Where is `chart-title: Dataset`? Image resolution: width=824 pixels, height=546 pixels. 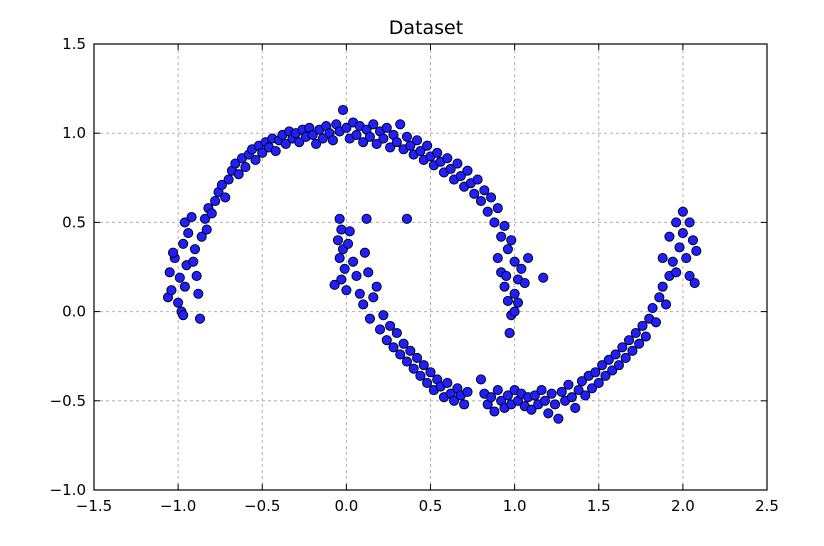
chart-title: Dataset is located at coordinates (426, 28).